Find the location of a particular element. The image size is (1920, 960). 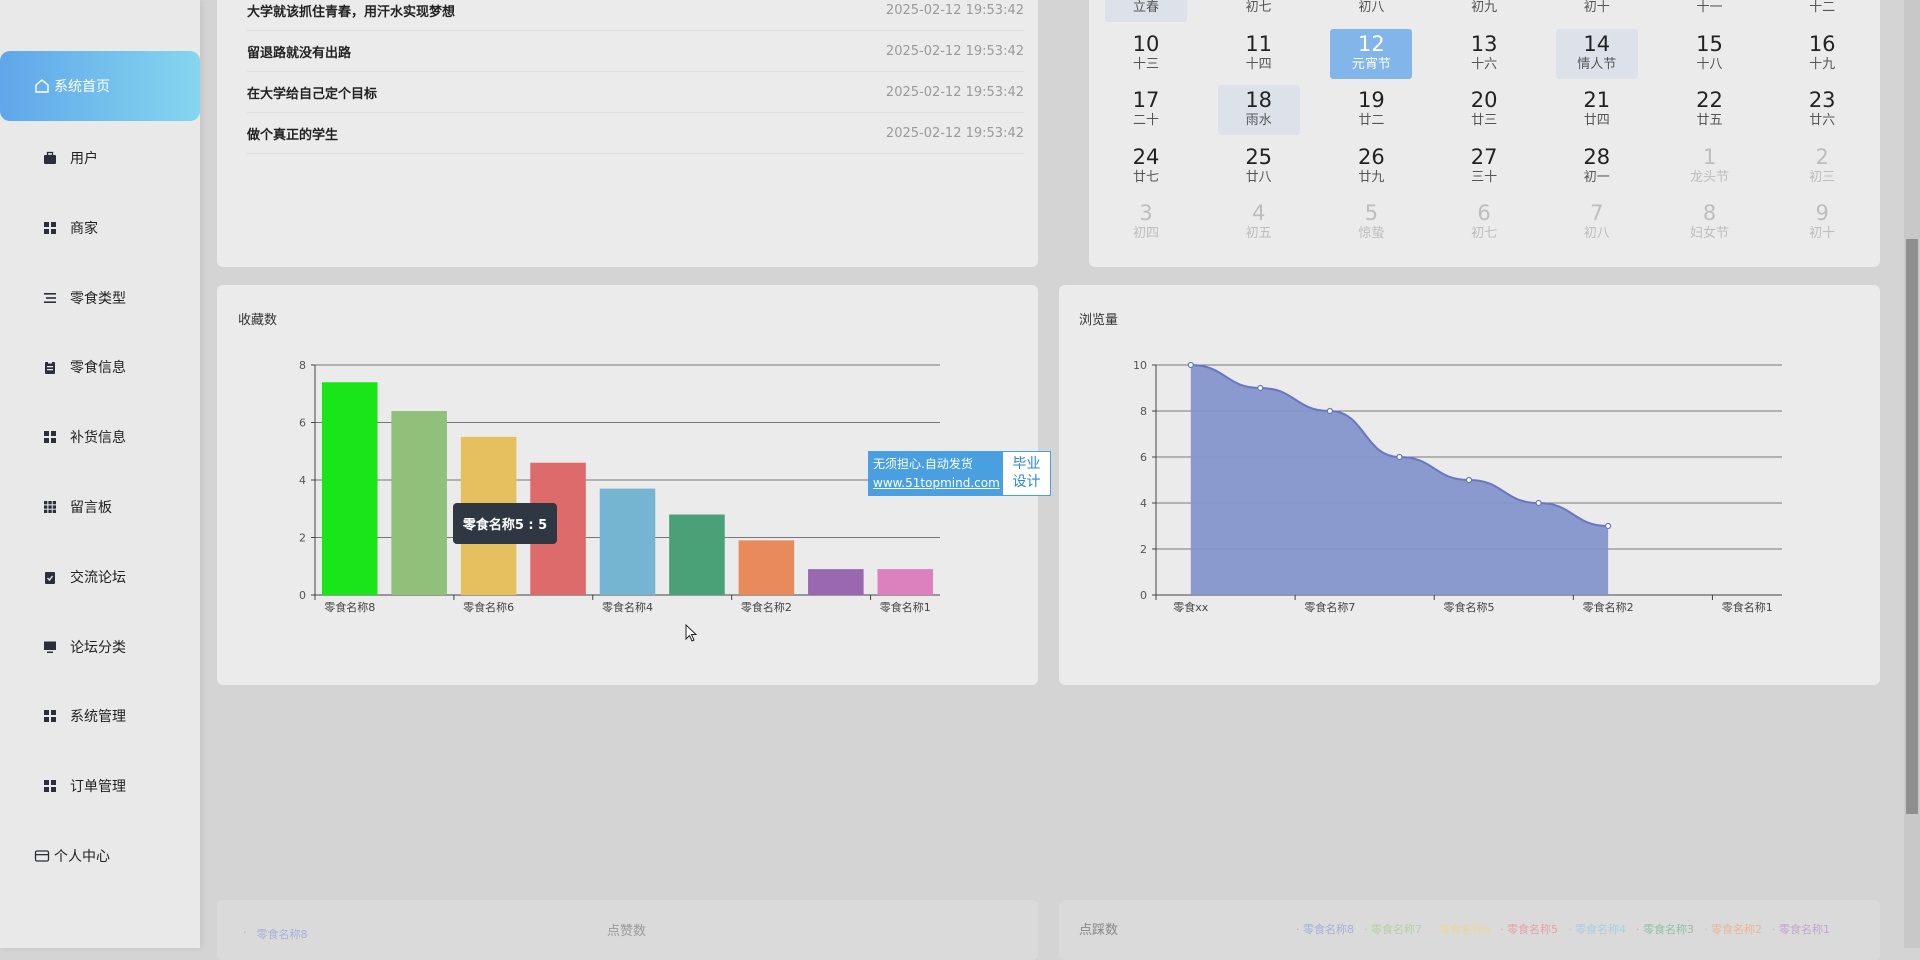

legend-item: · 零食名称4 is located at coordinates (1597, 929).